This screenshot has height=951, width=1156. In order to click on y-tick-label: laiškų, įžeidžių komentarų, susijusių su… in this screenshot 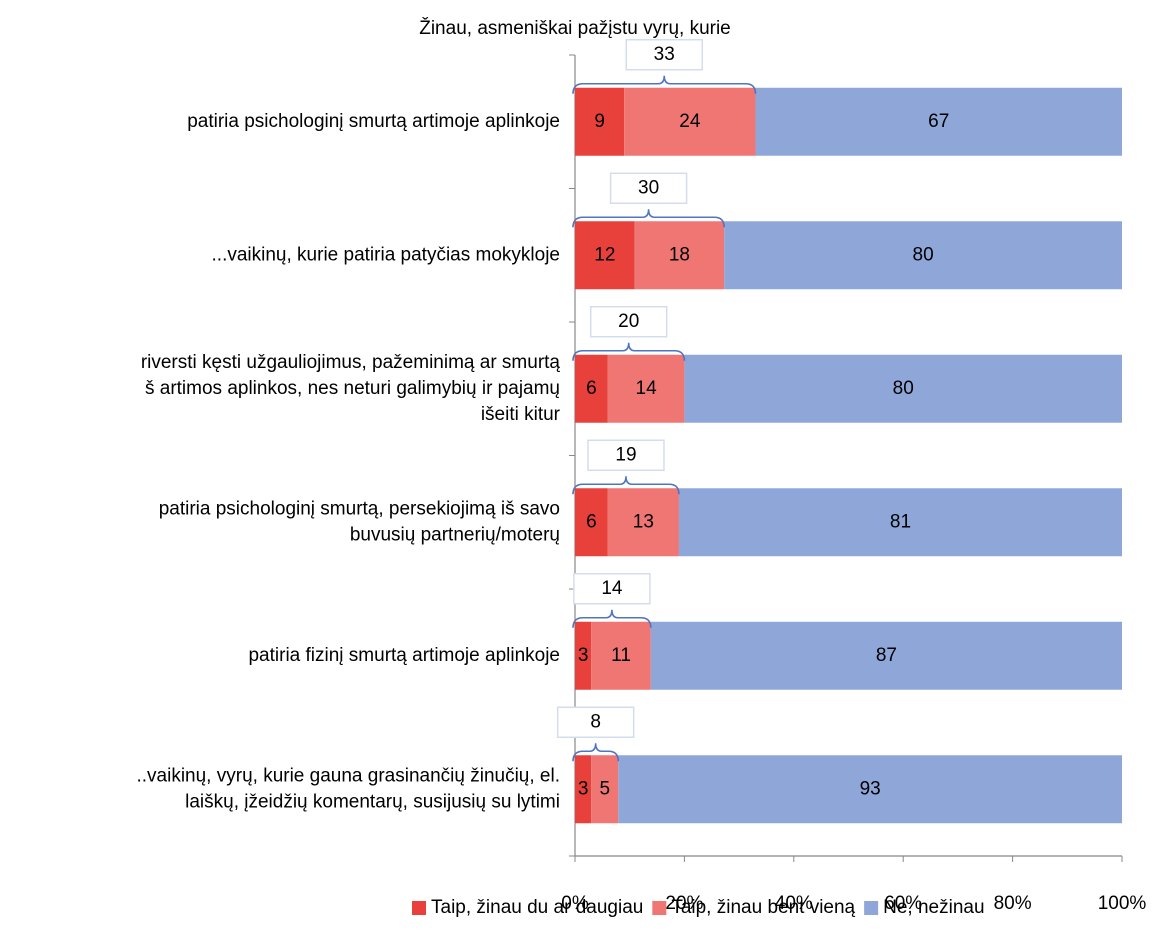, I will do `click(372, 801)`.